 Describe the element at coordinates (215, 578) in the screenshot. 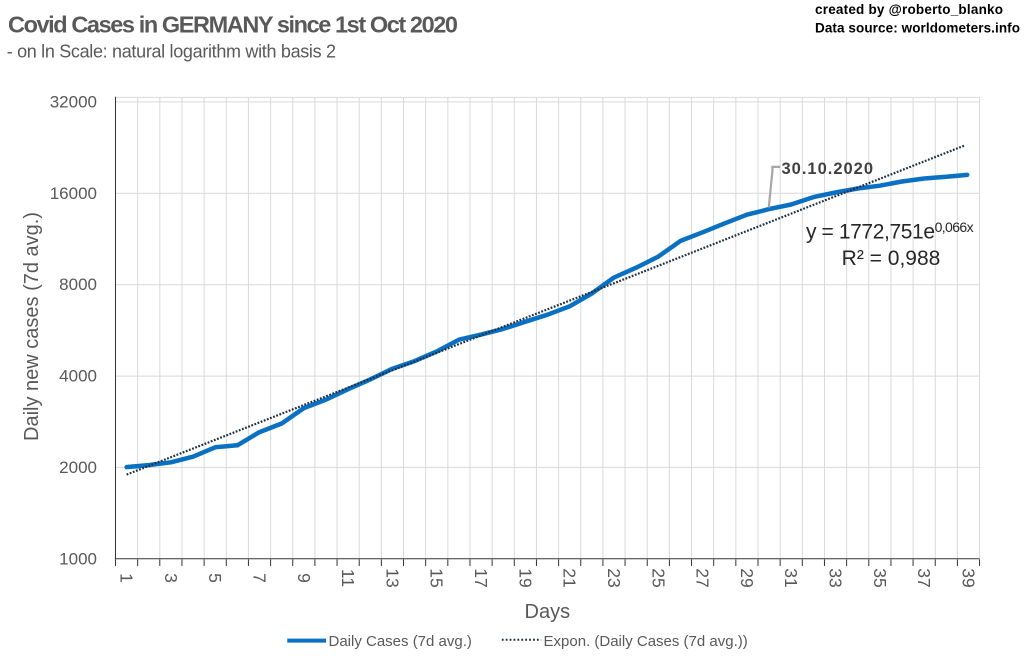

I see `svg-text: 5` at that location.